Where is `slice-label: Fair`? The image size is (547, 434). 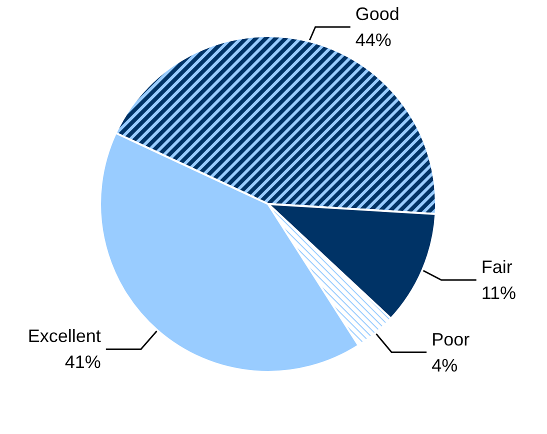 slice-label: Fair is located at coordinates (496, 267).